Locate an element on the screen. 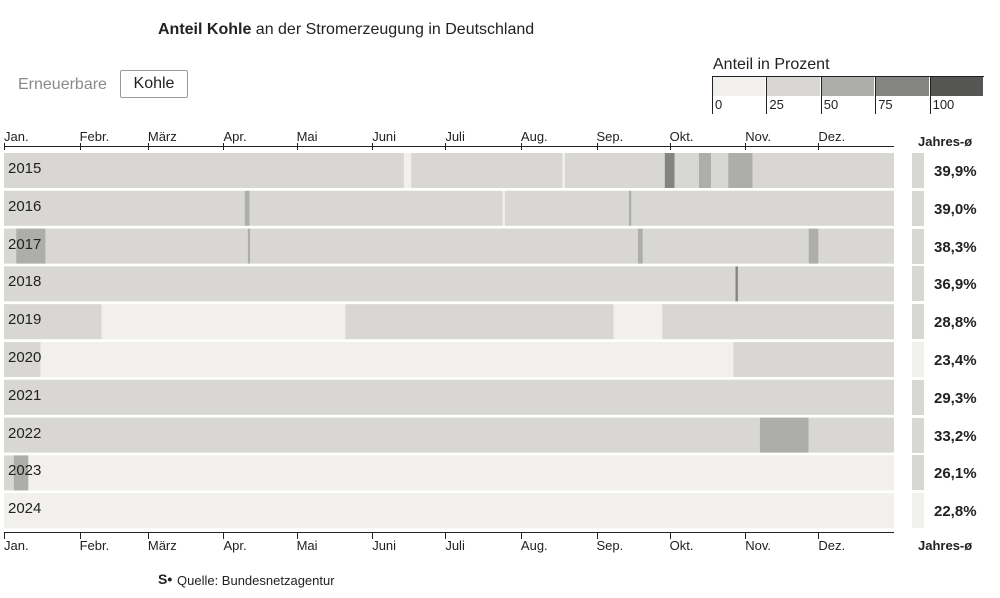  summary-header-bottom: Jahres-ø is located at coordinates (945, 545).